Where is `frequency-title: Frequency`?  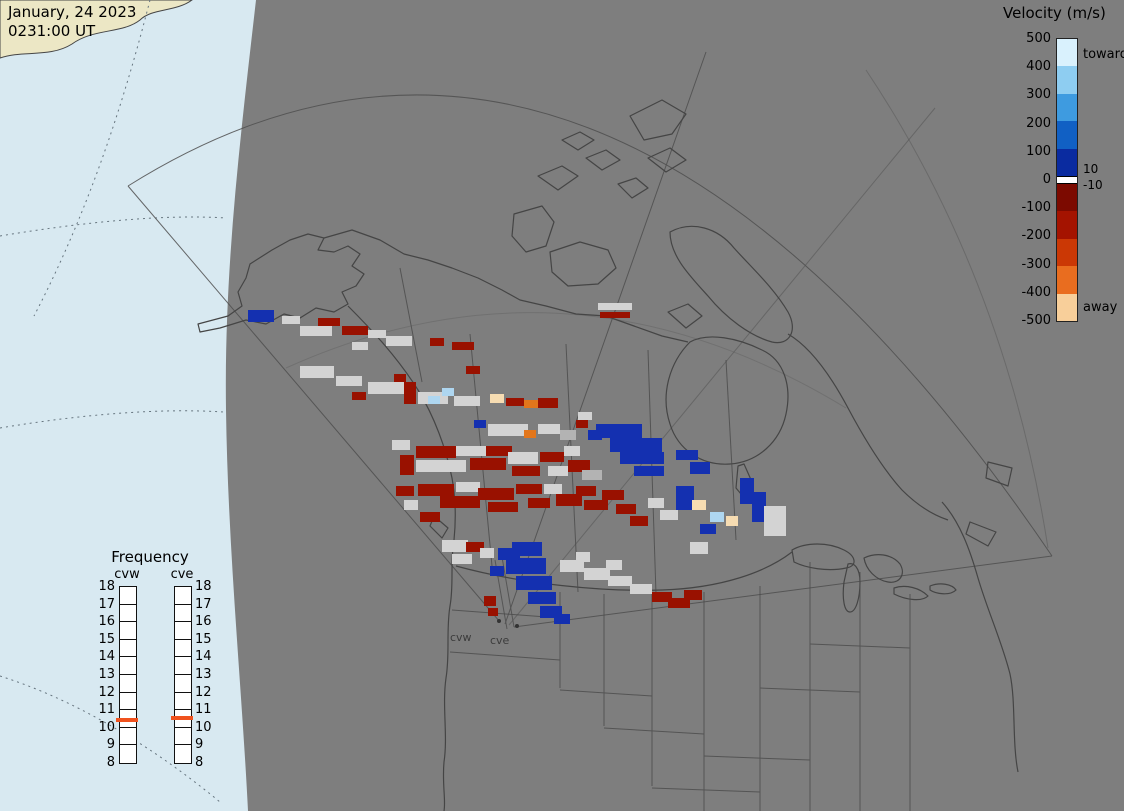
frequency-title: Frequency is located at coordinates (150, 557).